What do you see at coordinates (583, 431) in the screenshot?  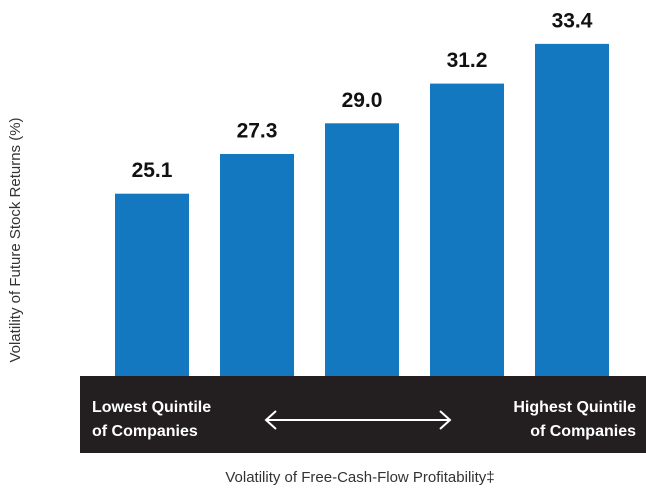 I see `right-annotation: of Companies` at bounding box center [583, 431].